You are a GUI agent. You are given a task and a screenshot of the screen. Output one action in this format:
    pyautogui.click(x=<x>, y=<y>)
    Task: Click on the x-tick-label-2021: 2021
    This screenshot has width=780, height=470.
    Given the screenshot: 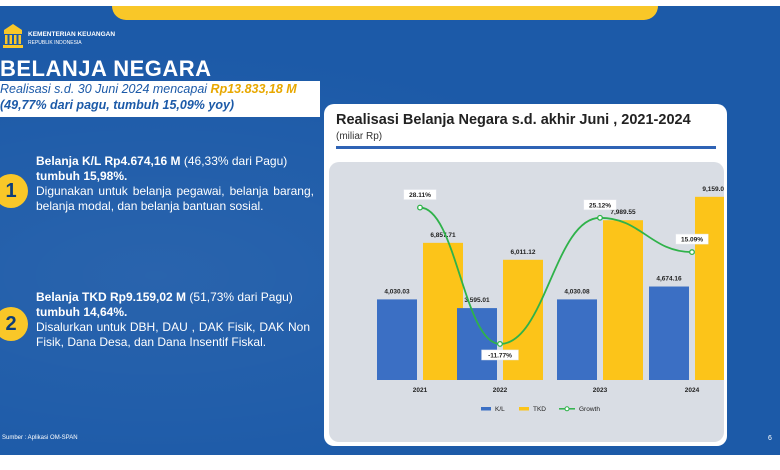 What is the action you would take?
    pyautogui.click(x=420, y=390)
    